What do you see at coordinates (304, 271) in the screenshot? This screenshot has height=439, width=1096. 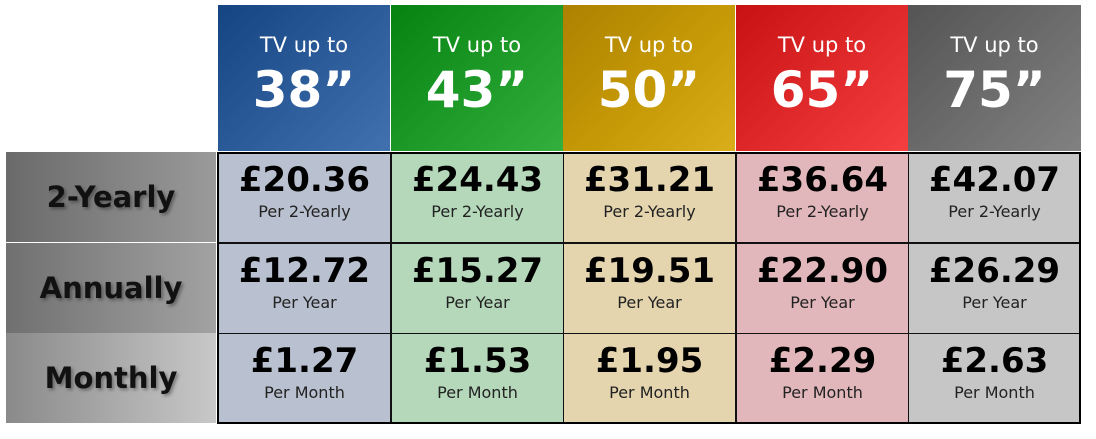 I see `price-value: £12.72` at bounding box center [304, 271].